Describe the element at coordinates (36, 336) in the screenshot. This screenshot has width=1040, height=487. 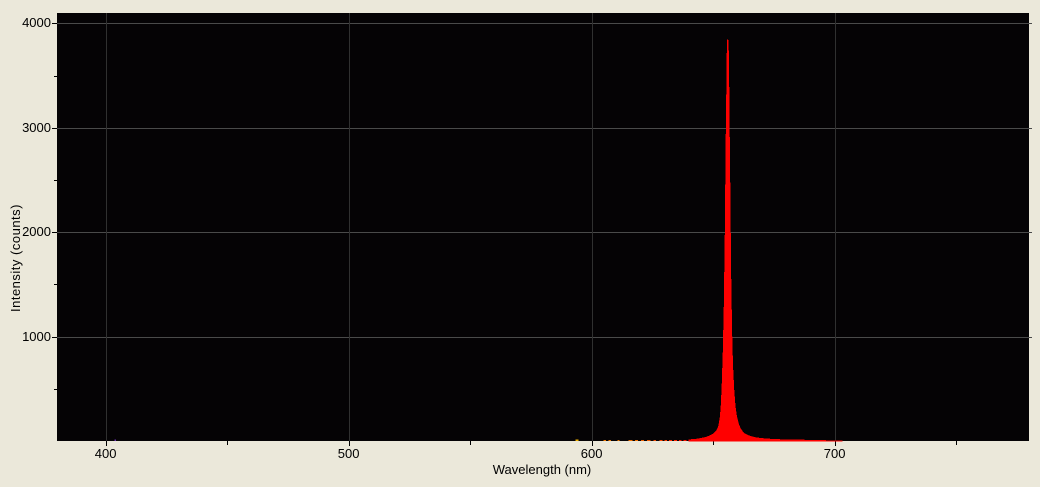
I see `y-tick-label: 1000` at that location.